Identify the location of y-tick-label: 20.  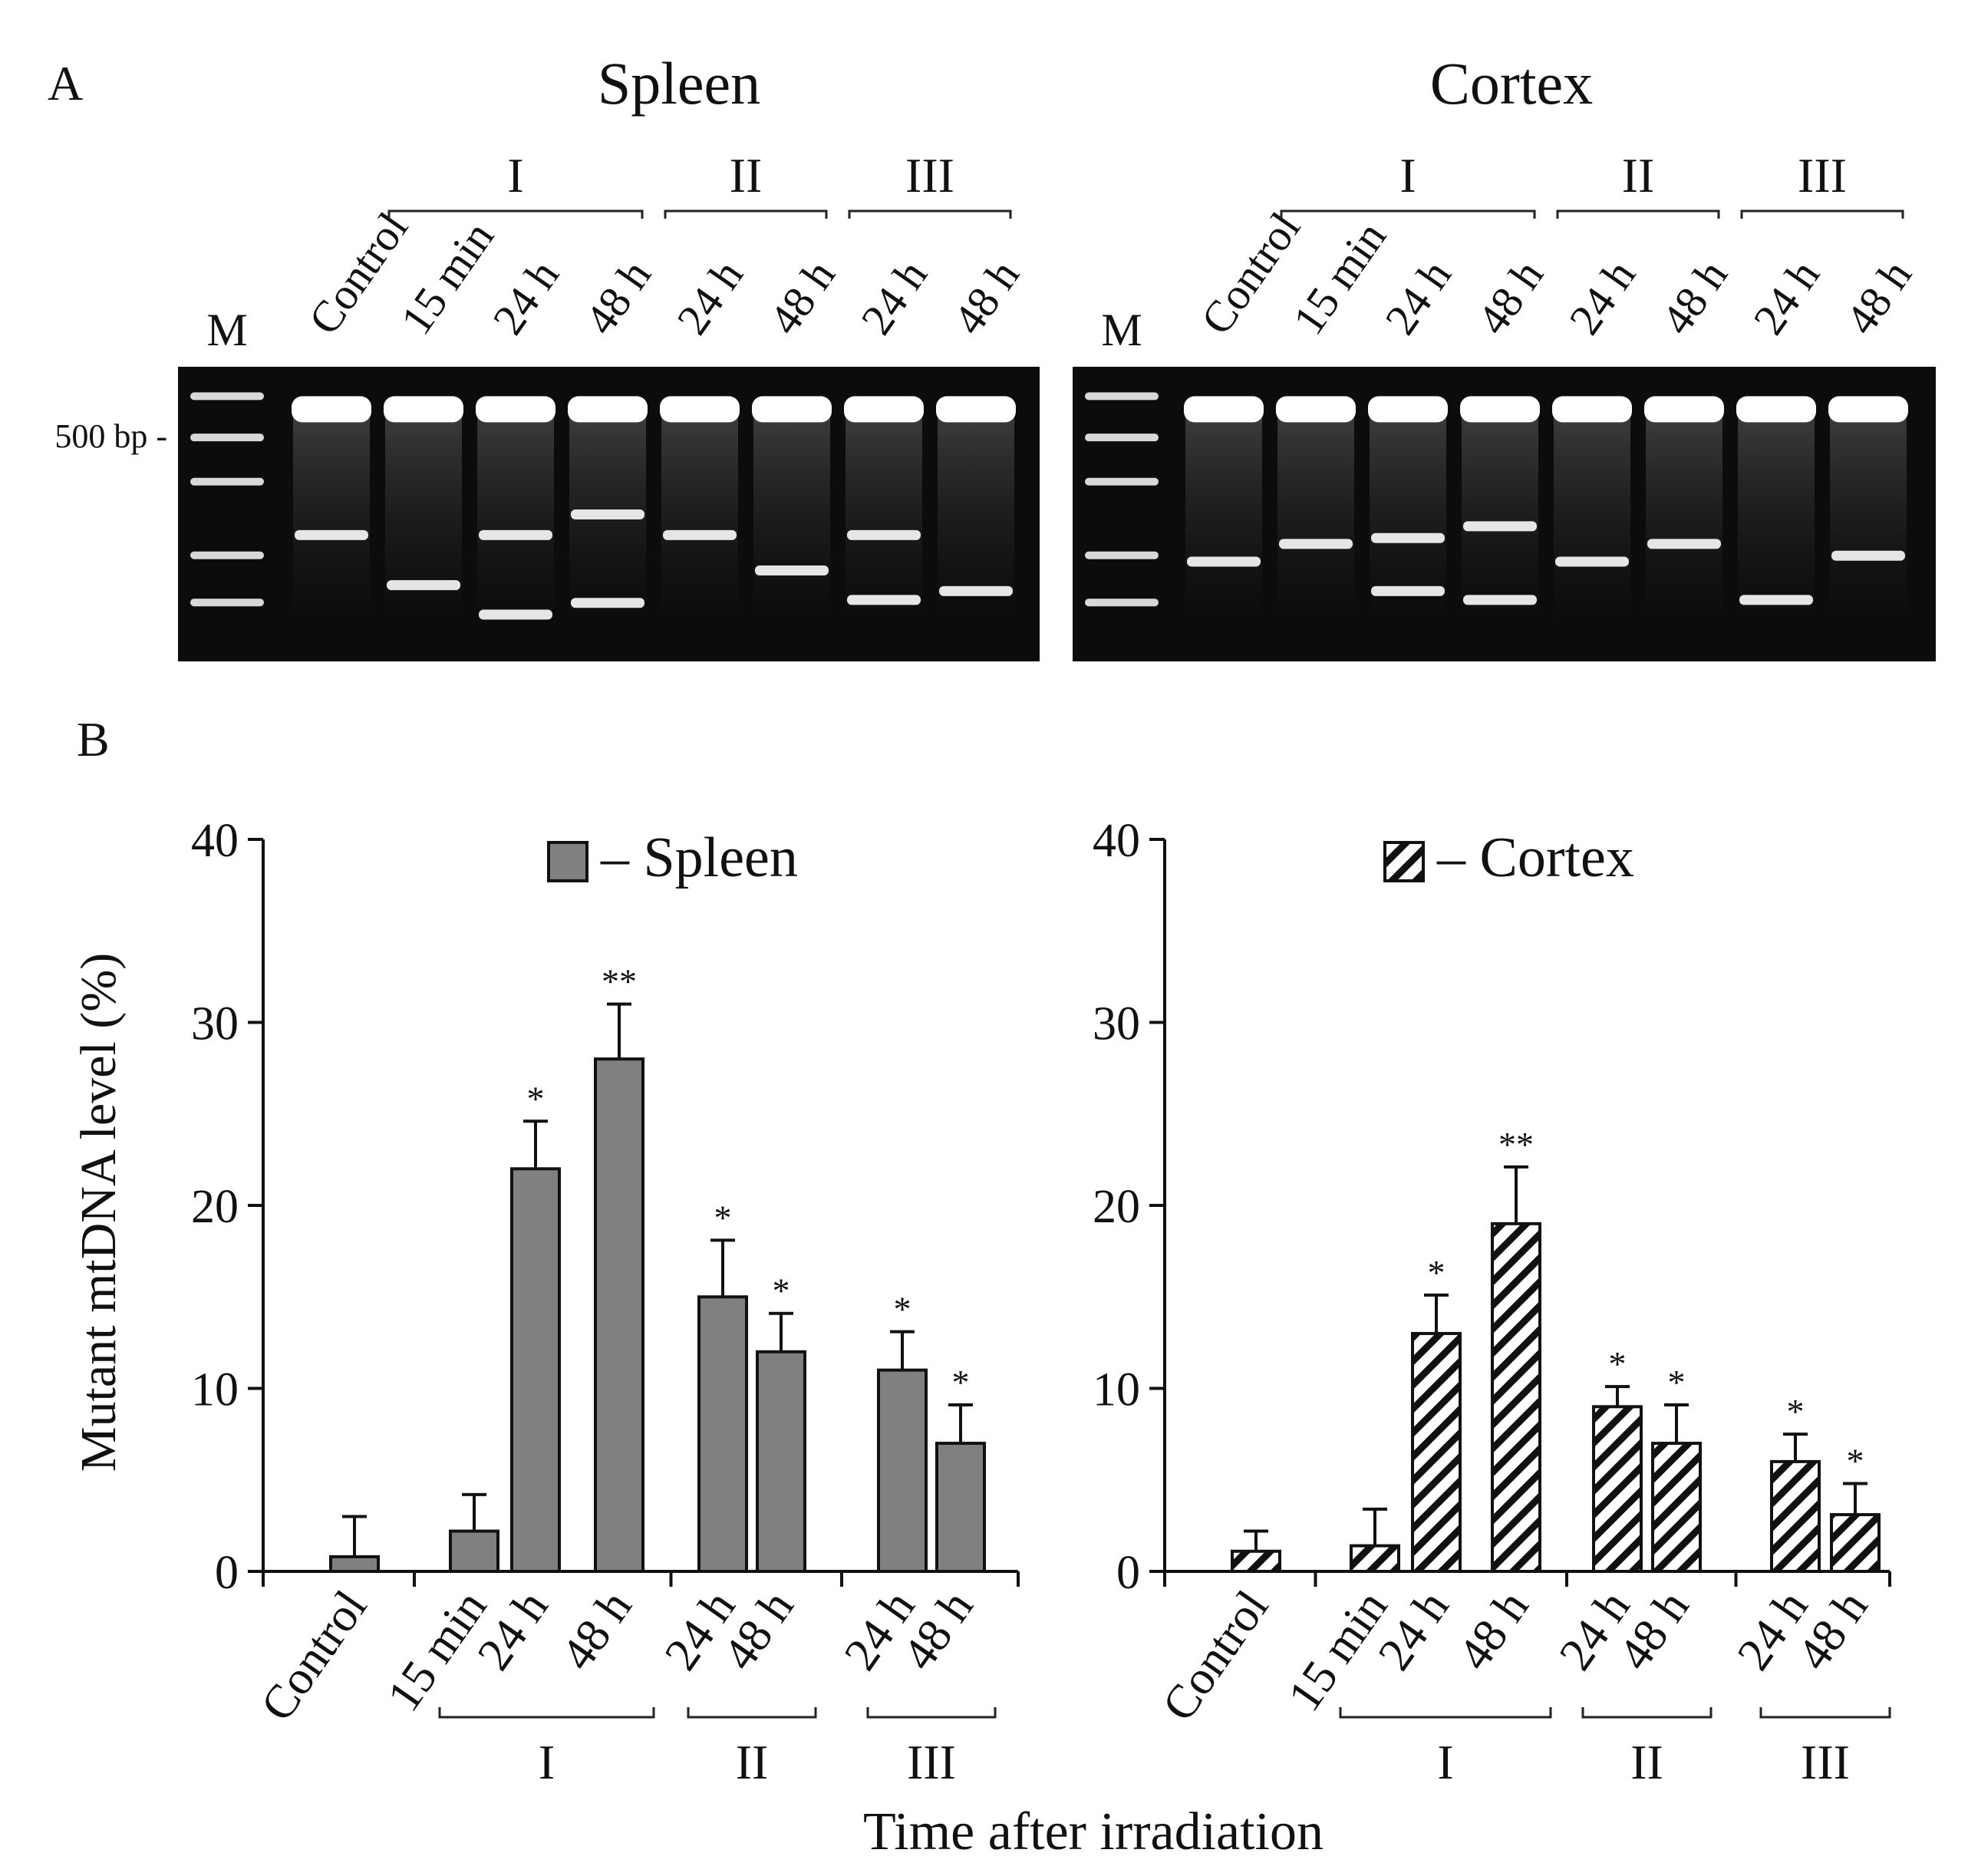
(1116, 1207).